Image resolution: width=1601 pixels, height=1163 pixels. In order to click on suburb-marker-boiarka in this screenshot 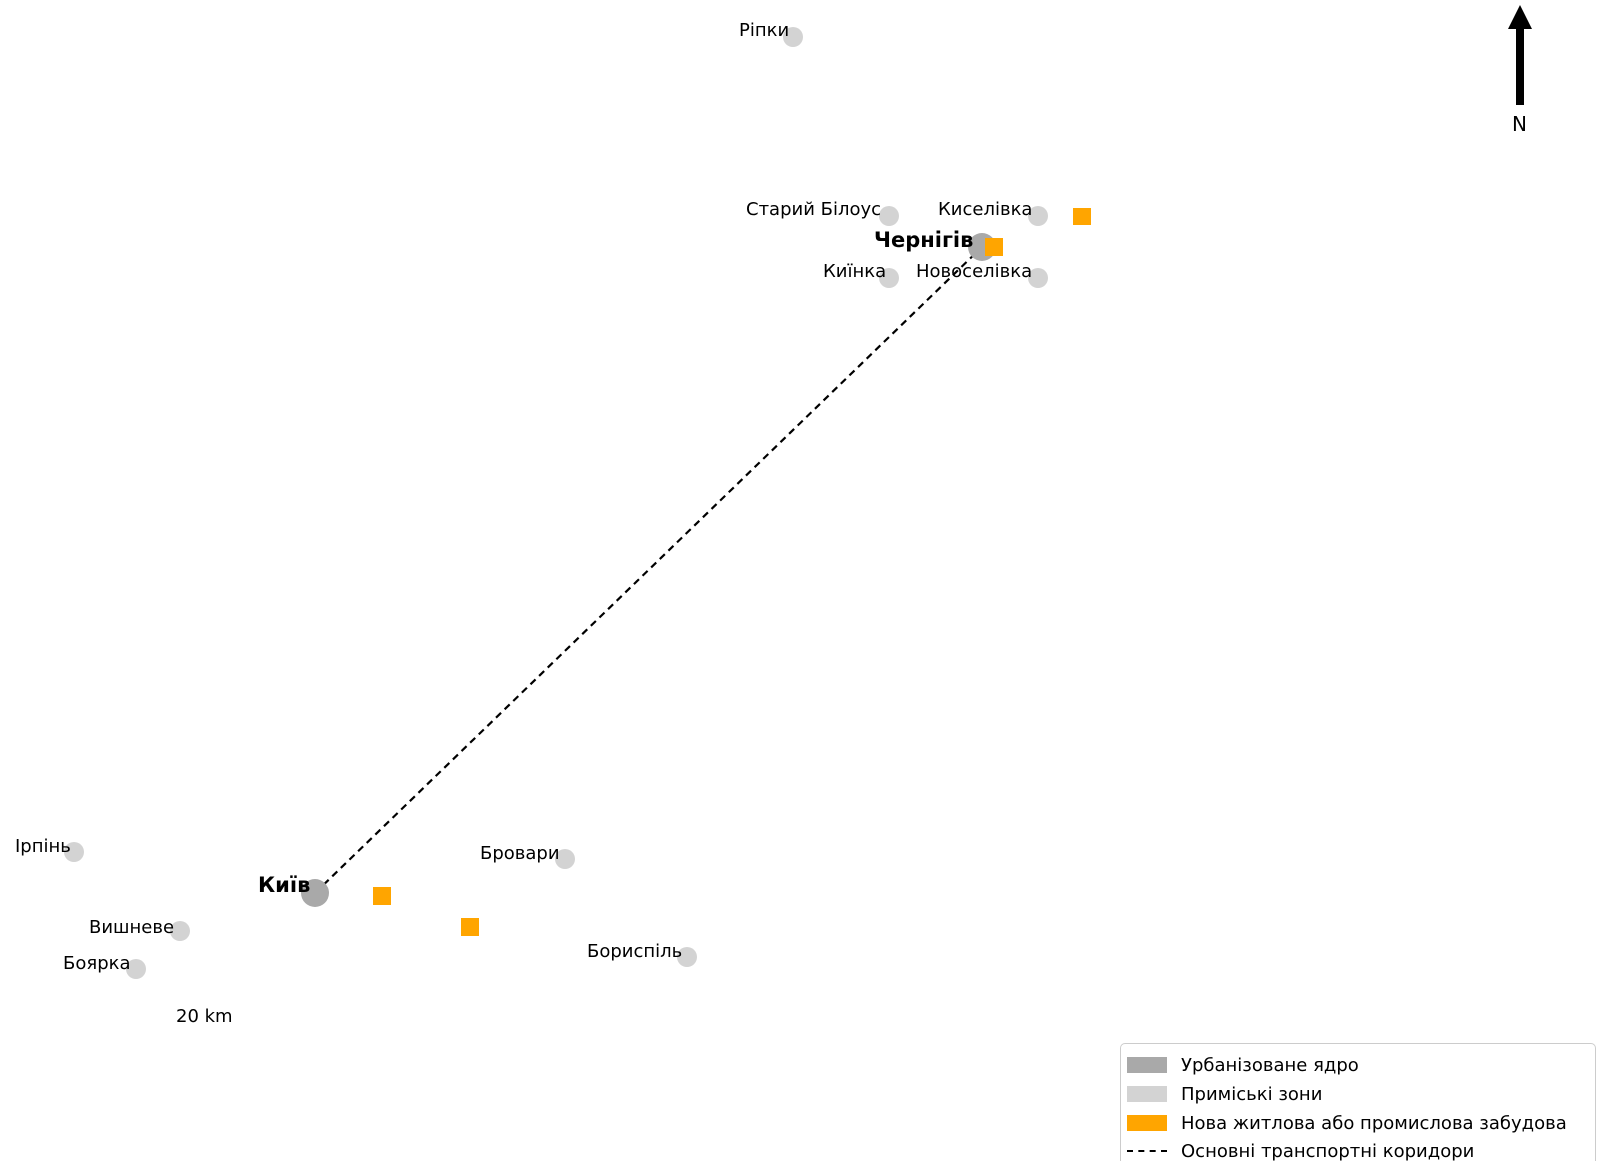, I will do `click(136, 969)`.